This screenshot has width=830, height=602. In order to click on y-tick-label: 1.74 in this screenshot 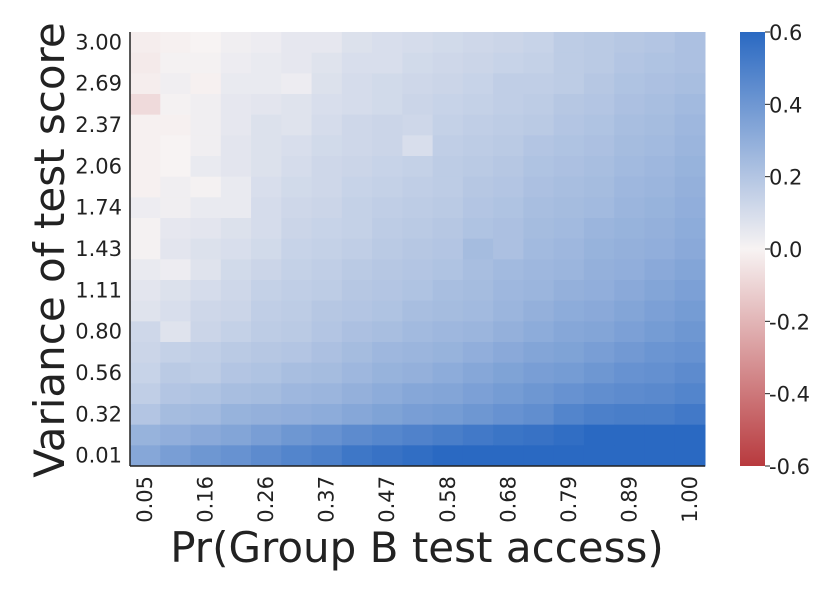, I will do `click(98, 208)`.